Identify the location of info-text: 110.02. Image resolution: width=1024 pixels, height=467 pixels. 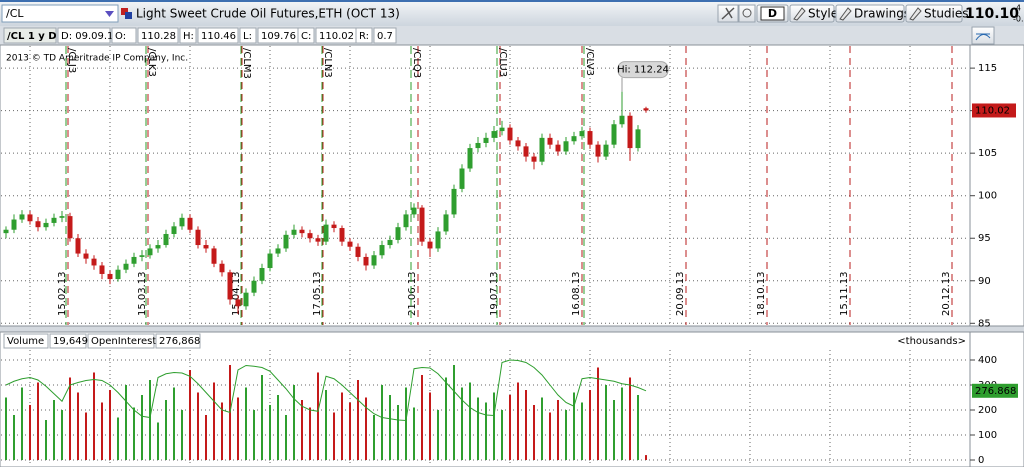
(336, 36).